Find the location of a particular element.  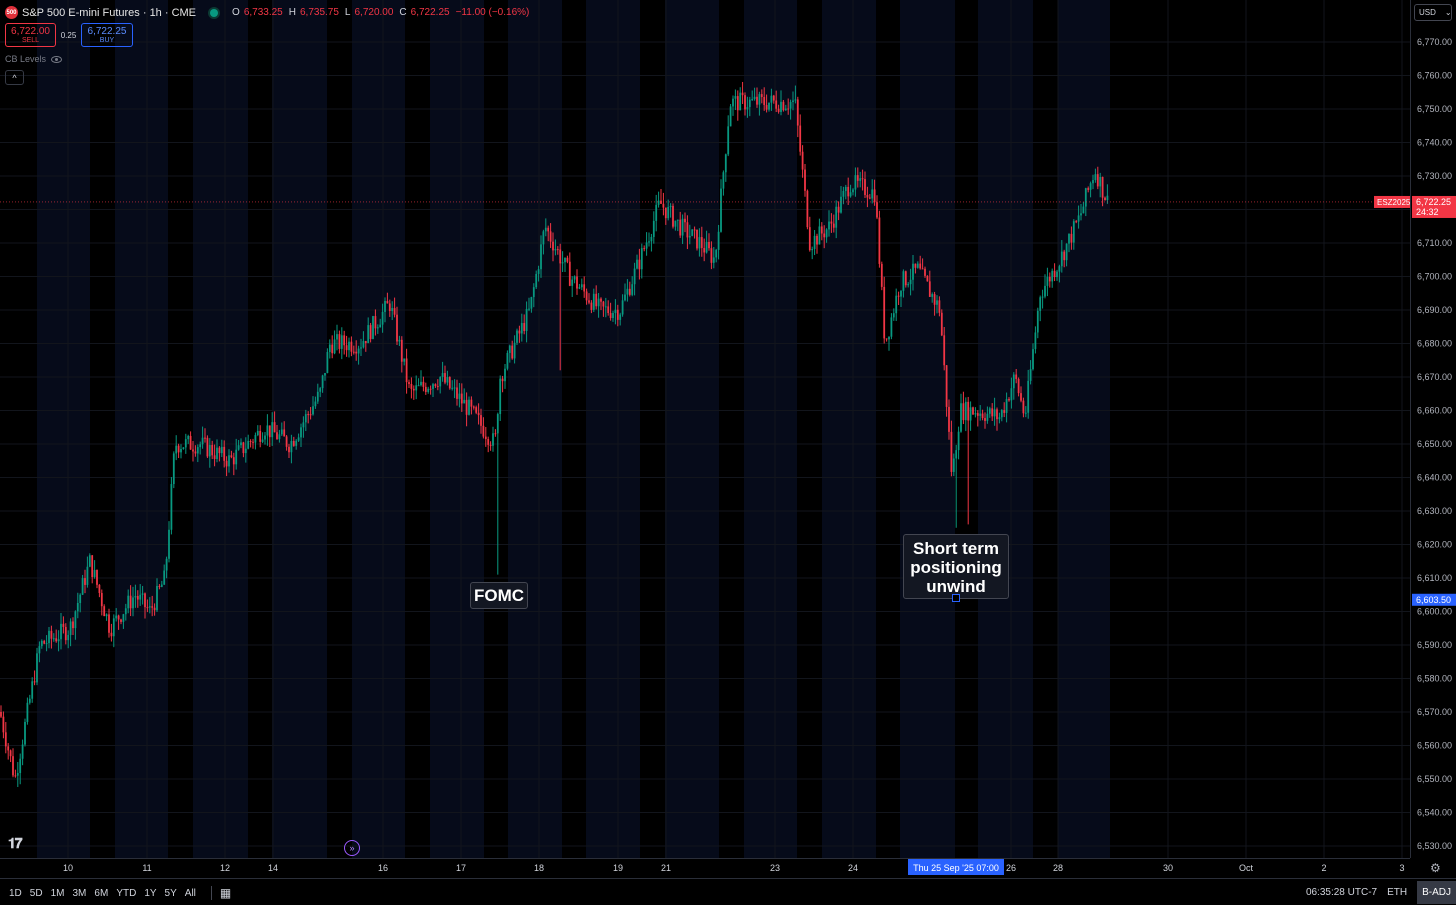

buy-button: 6,722.25 BUY is located at coordinates (107, 35).